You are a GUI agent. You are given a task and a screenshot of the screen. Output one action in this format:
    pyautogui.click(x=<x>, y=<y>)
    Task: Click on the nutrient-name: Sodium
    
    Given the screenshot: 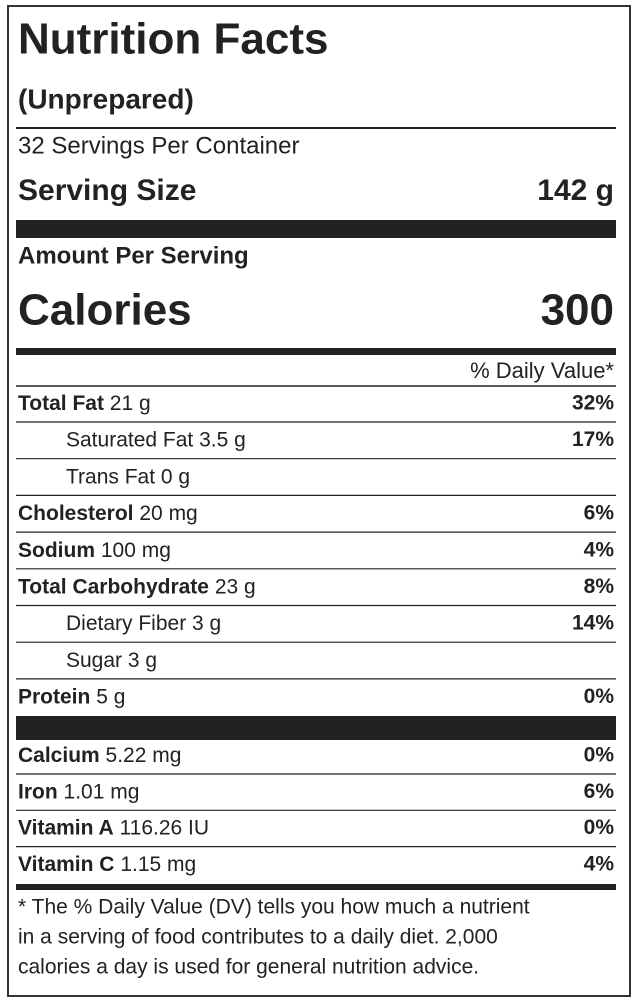 What is the action you would take?
    pyautogui.click(x=56, y=549)
    